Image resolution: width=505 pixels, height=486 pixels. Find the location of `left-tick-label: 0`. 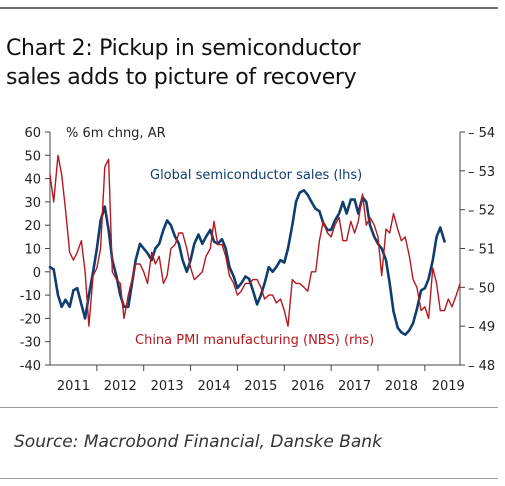

left-tick-label: 0 is located at coordinates (37, 273).